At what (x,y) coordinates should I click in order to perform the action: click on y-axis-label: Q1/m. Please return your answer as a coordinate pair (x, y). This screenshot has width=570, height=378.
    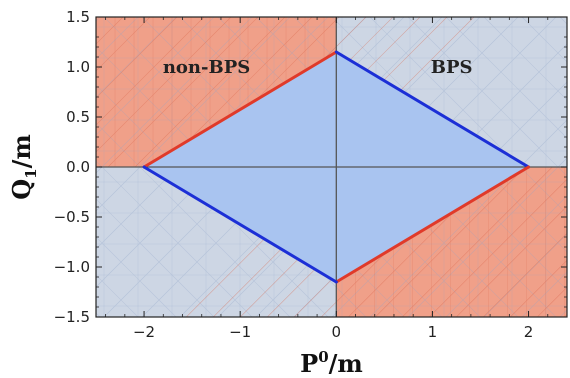
    Looking at the image, I should click on (23, 167).